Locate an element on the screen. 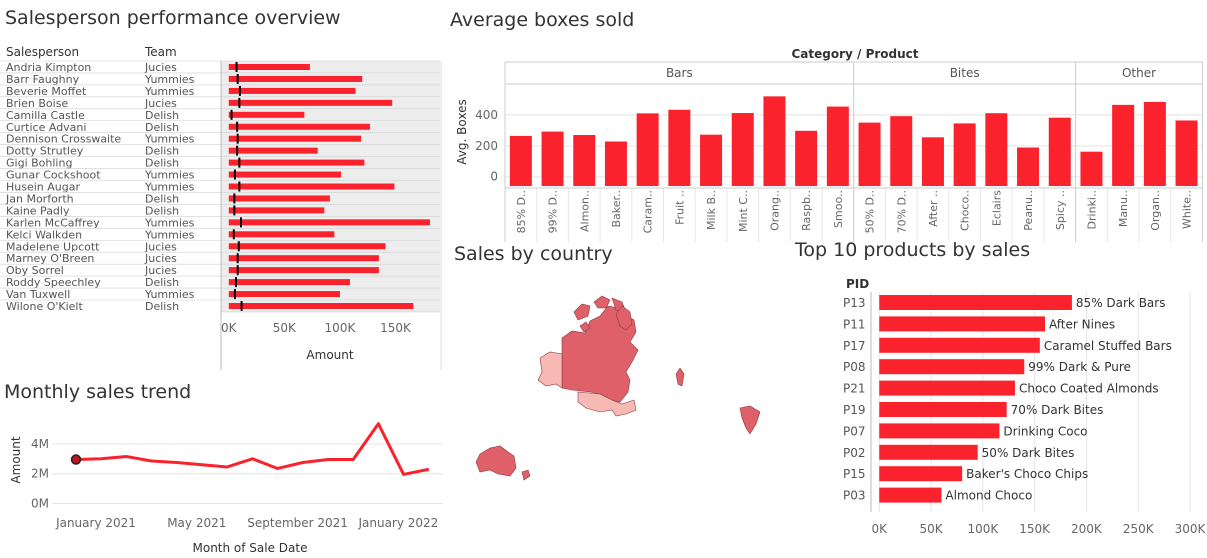 This screenshot has width=1207, height=558. product-name-label: 85% Dark Bars is located at coordinates (1121, 303).